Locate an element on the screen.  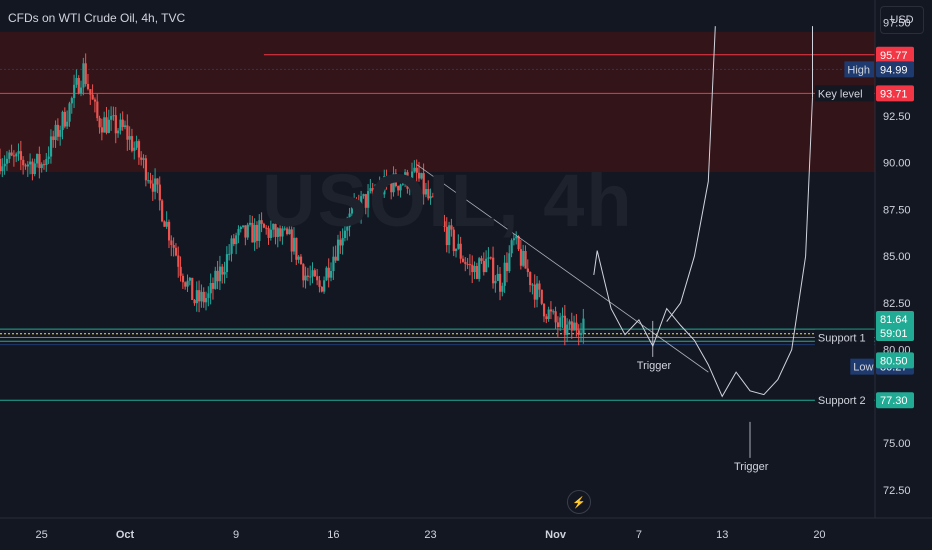
support-price-tag: 80.50 is located at coordinates (894, 361).